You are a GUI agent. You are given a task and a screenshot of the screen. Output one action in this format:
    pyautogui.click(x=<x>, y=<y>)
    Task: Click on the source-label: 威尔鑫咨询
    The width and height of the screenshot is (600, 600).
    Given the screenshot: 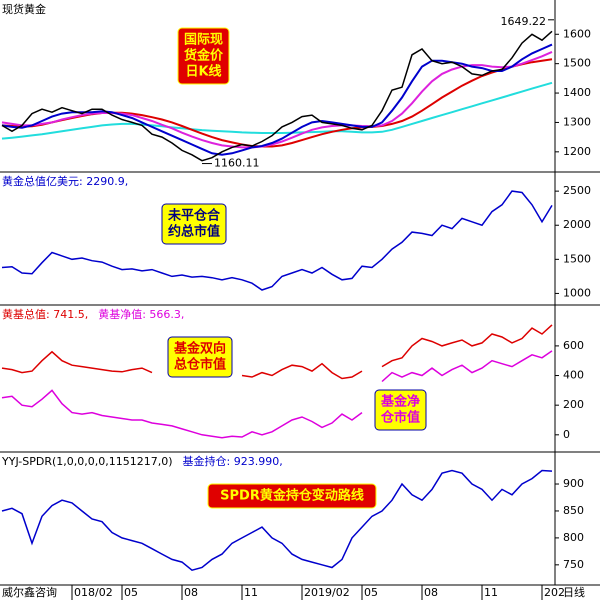 What is the action you would take?
    pyautogui.click(x=29, y=592)
    